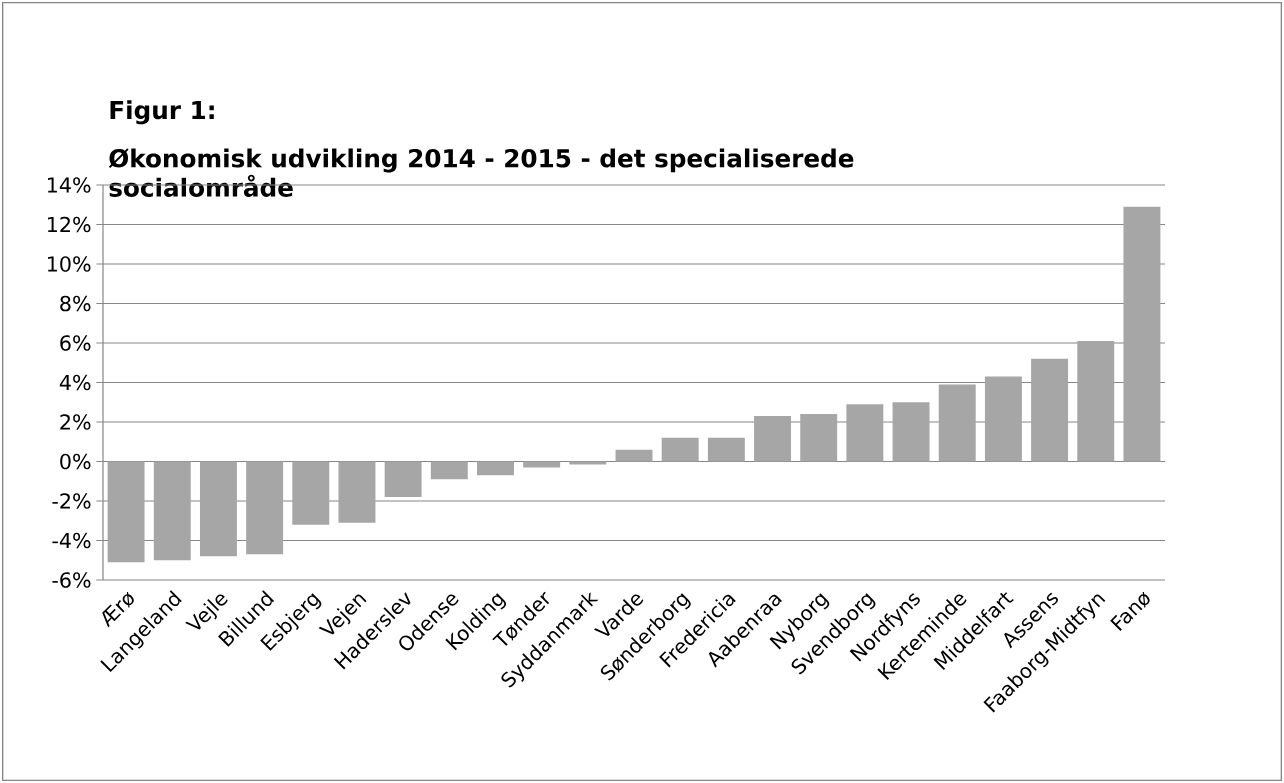 Image resolution: width=1284 pixels, height=783 pixels. I want to click on chart-title: Figur 1:, so click(162, 112).